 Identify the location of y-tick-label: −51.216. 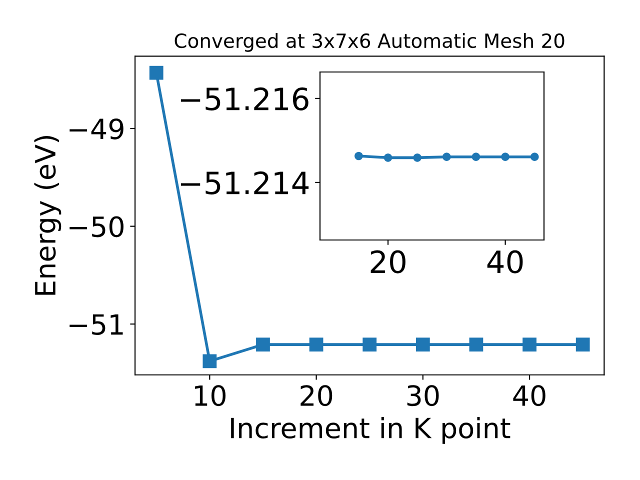
(244, 99).